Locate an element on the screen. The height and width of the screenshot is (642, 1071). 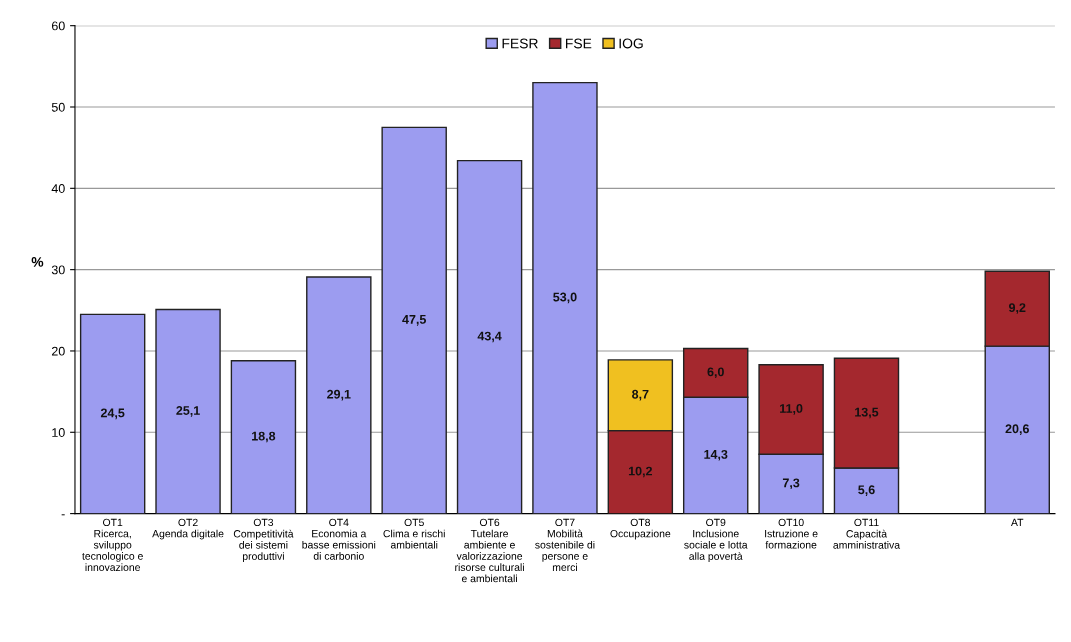
x-tick-label: OT5 Clima e rischi ambientali is located at coordinates (414, 533).